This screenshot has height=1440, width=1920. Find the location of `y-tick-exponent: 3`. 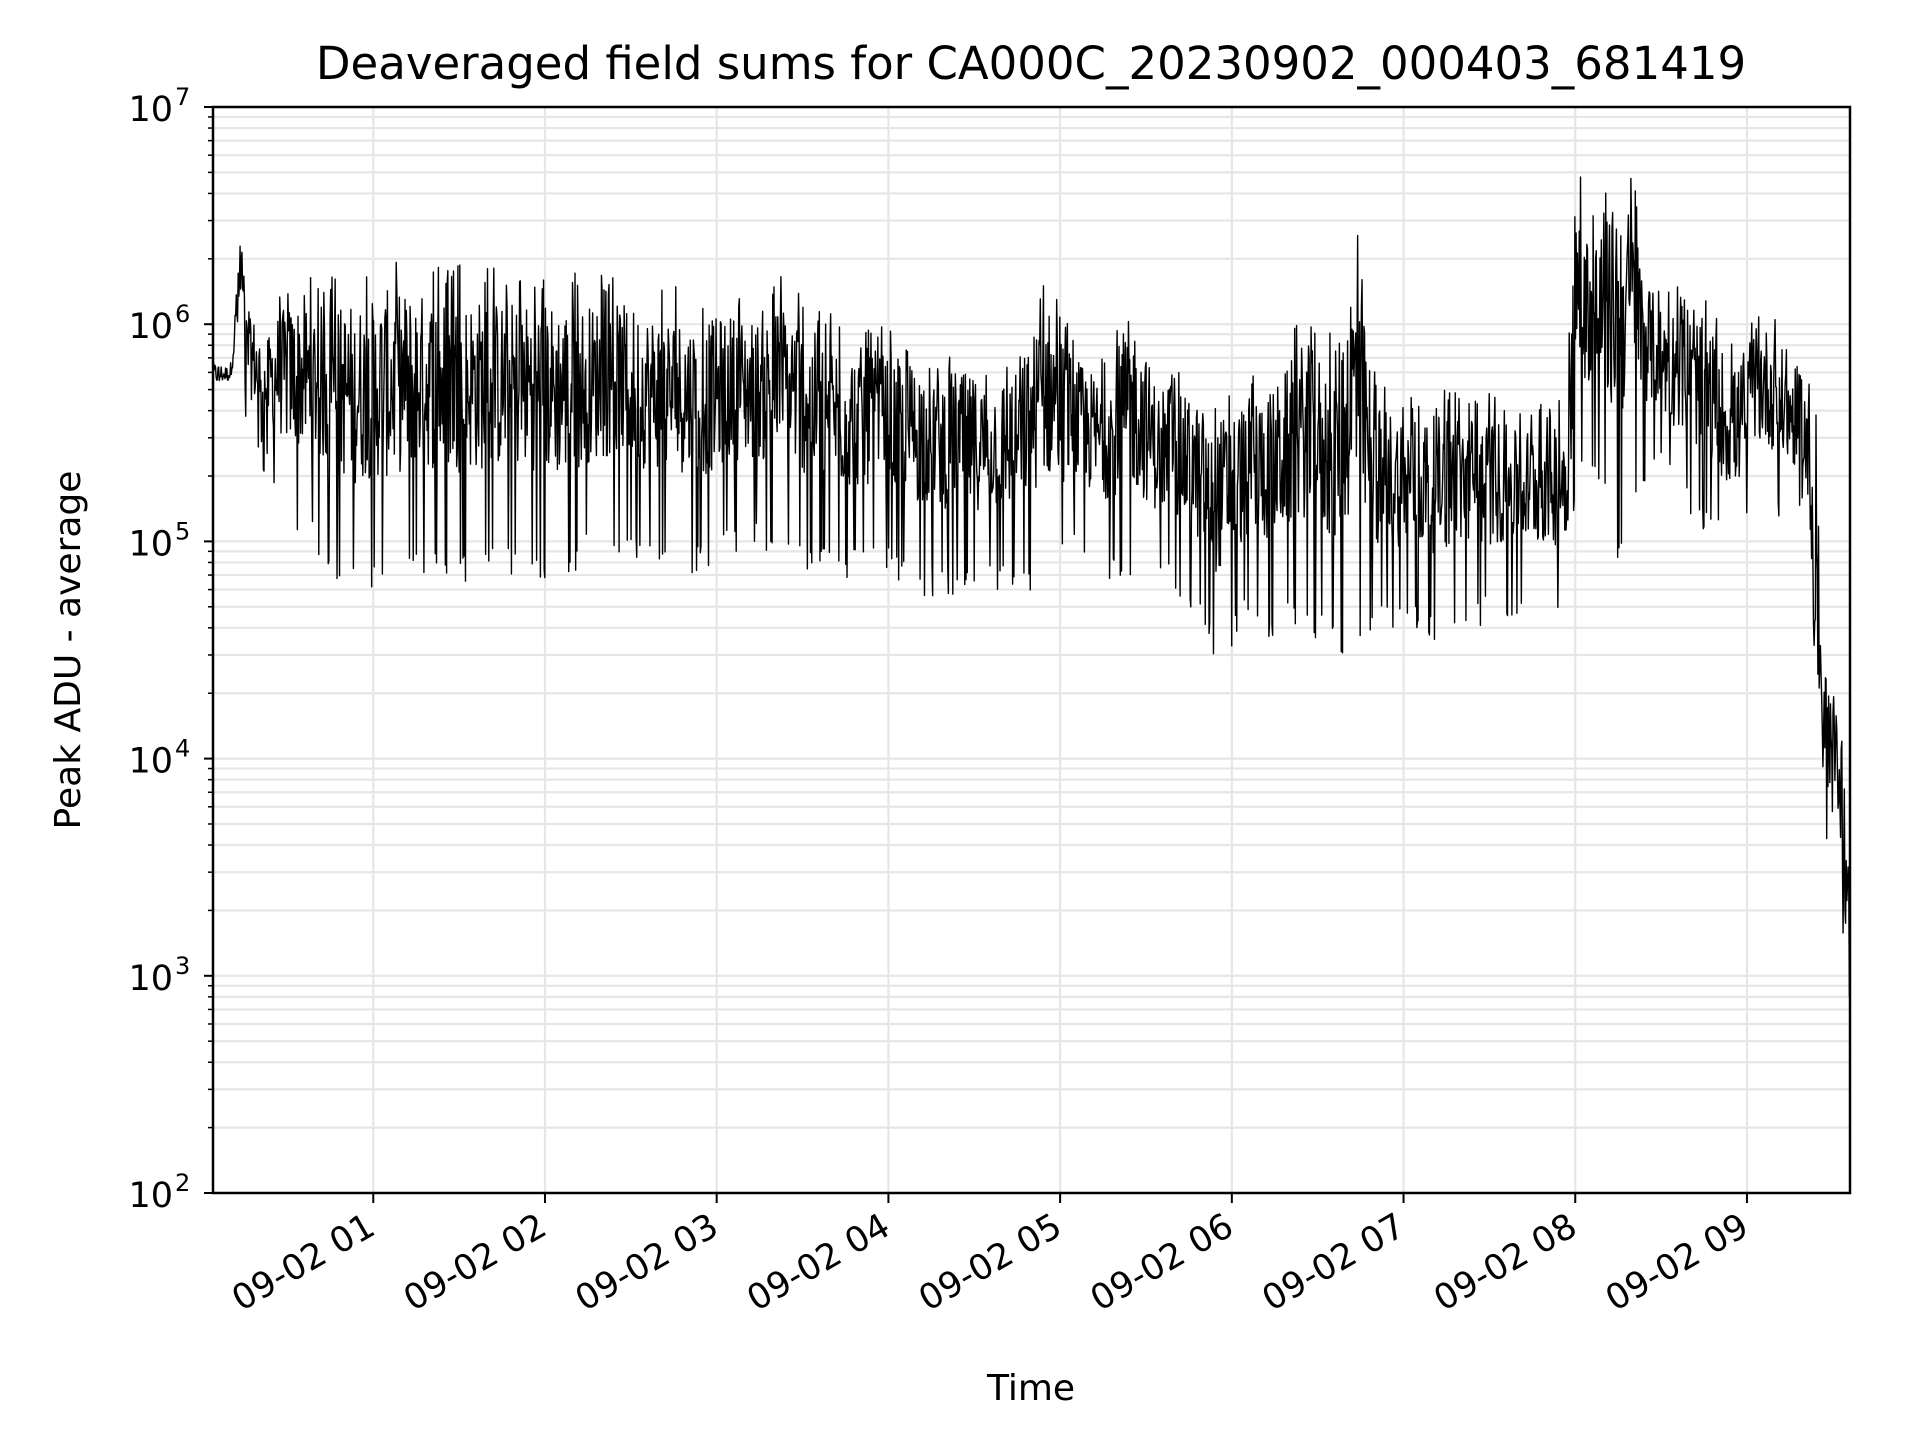

y-tick-exponent: 3 is located at coordinates (182, 966).